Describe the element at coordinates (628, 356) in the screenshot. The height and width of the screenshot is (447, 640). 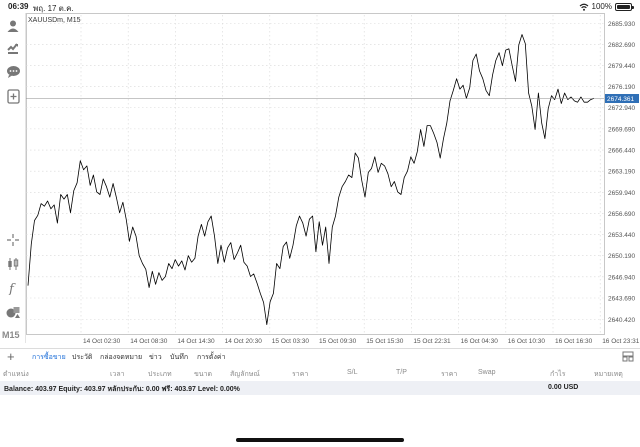
I see `layout-icon` at that location.